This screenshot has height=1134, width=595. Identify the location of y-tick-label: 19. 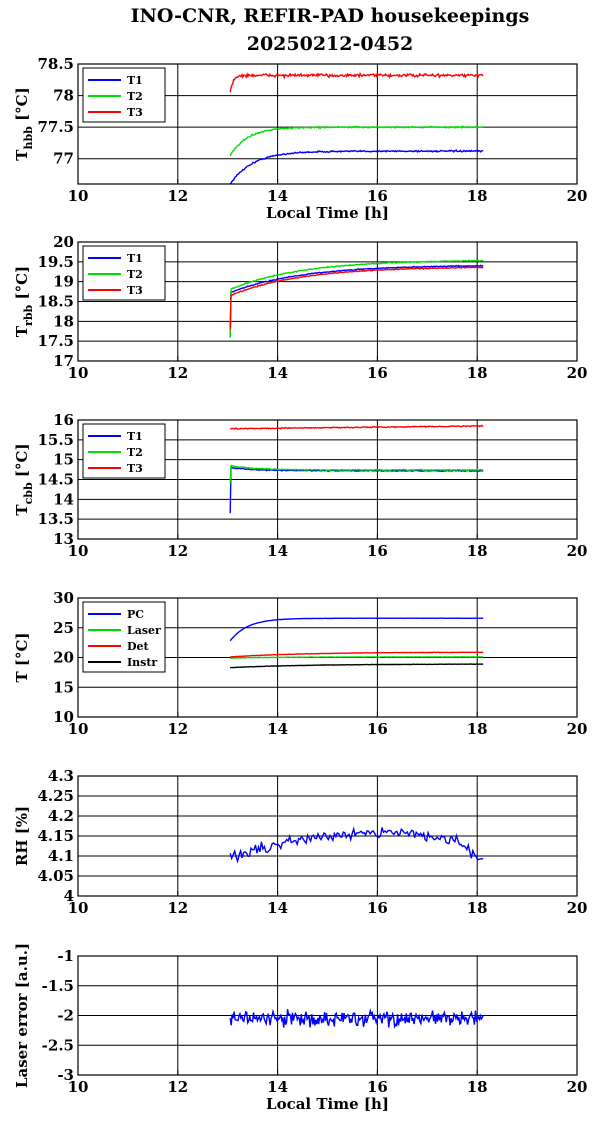
(63, 282).